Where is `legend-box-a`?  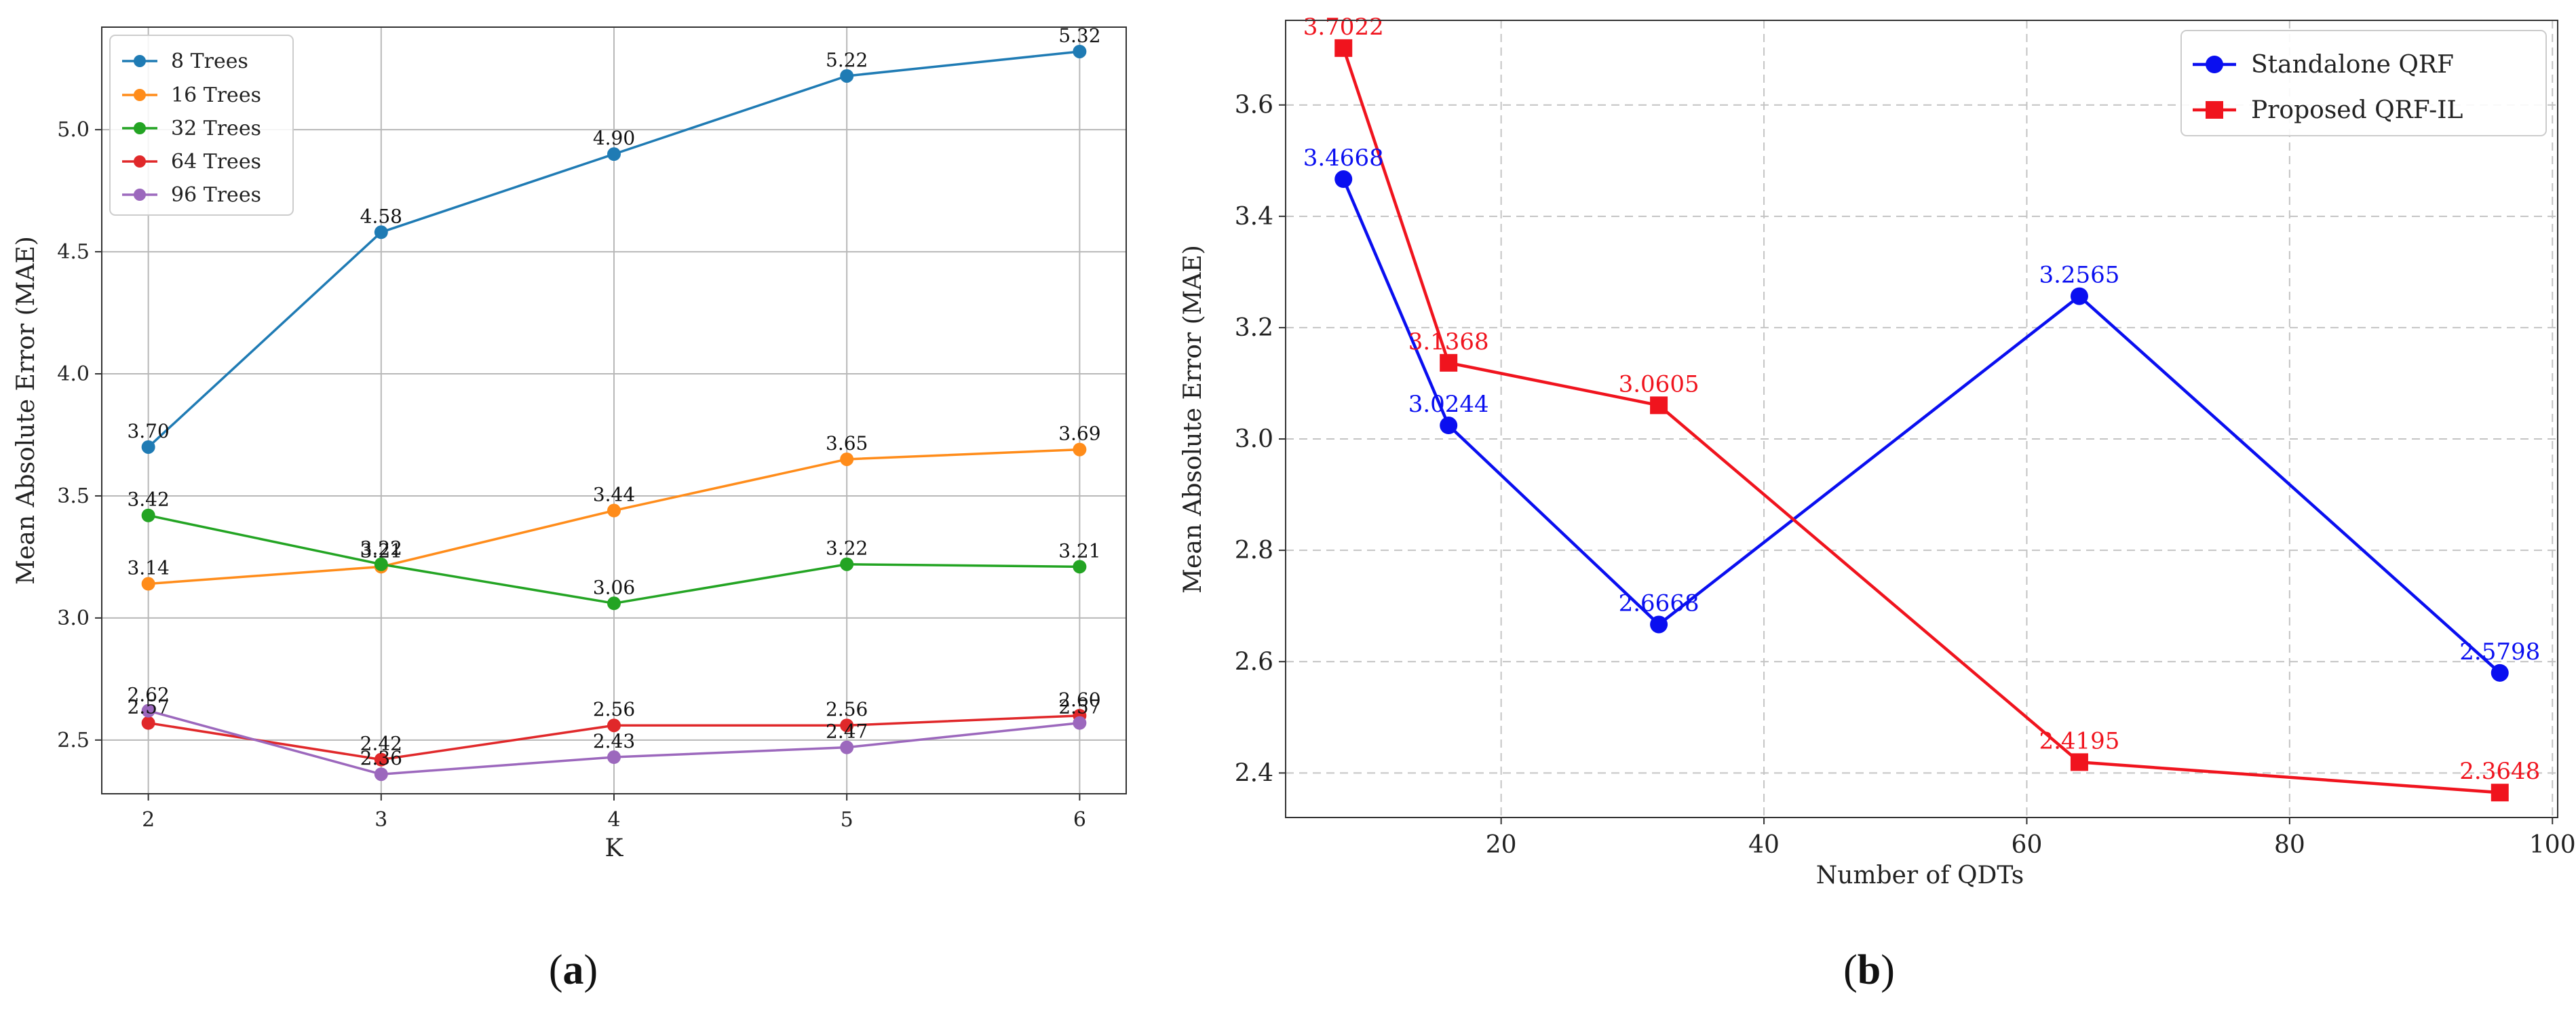 legend-box-a is located at coordinates (201, 125).